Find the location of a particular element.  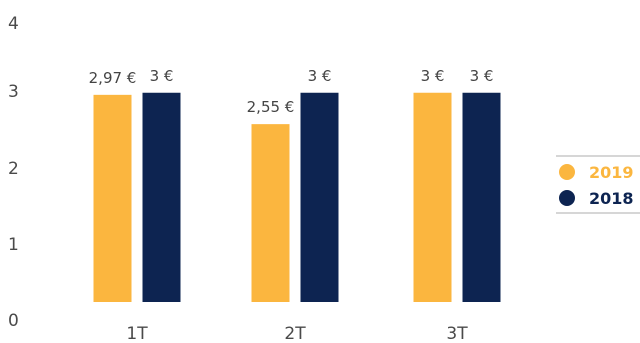

category-label: 3T is located at coordinates (457, 333).